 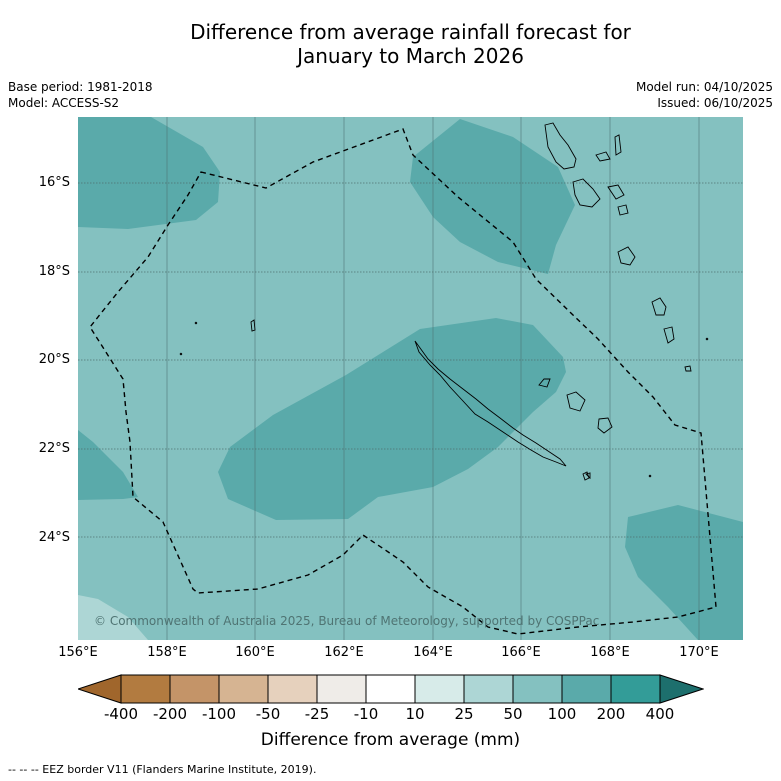 I want to click on lat-label-22s: 22°S, so click(x=54, y=448).